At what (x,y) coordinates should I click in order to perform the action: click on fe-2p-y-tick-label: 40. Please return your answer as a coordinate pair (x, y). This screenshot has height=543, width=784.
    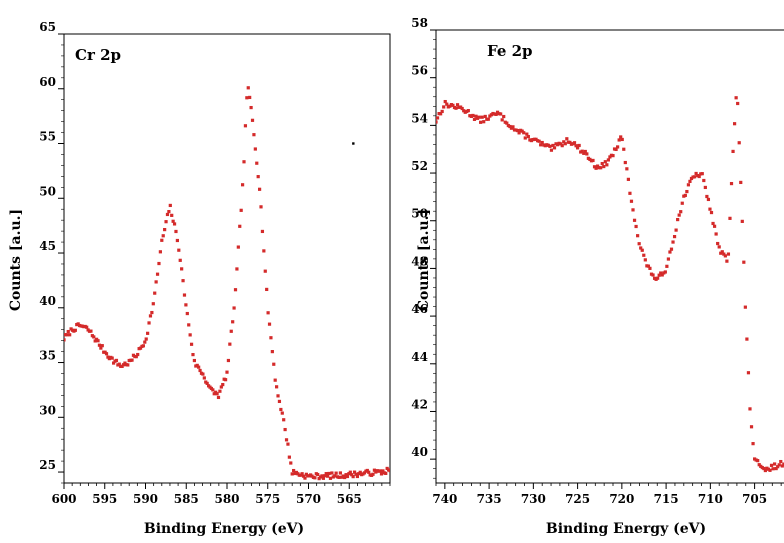
    Looking at the image, I should click on (419, 452).